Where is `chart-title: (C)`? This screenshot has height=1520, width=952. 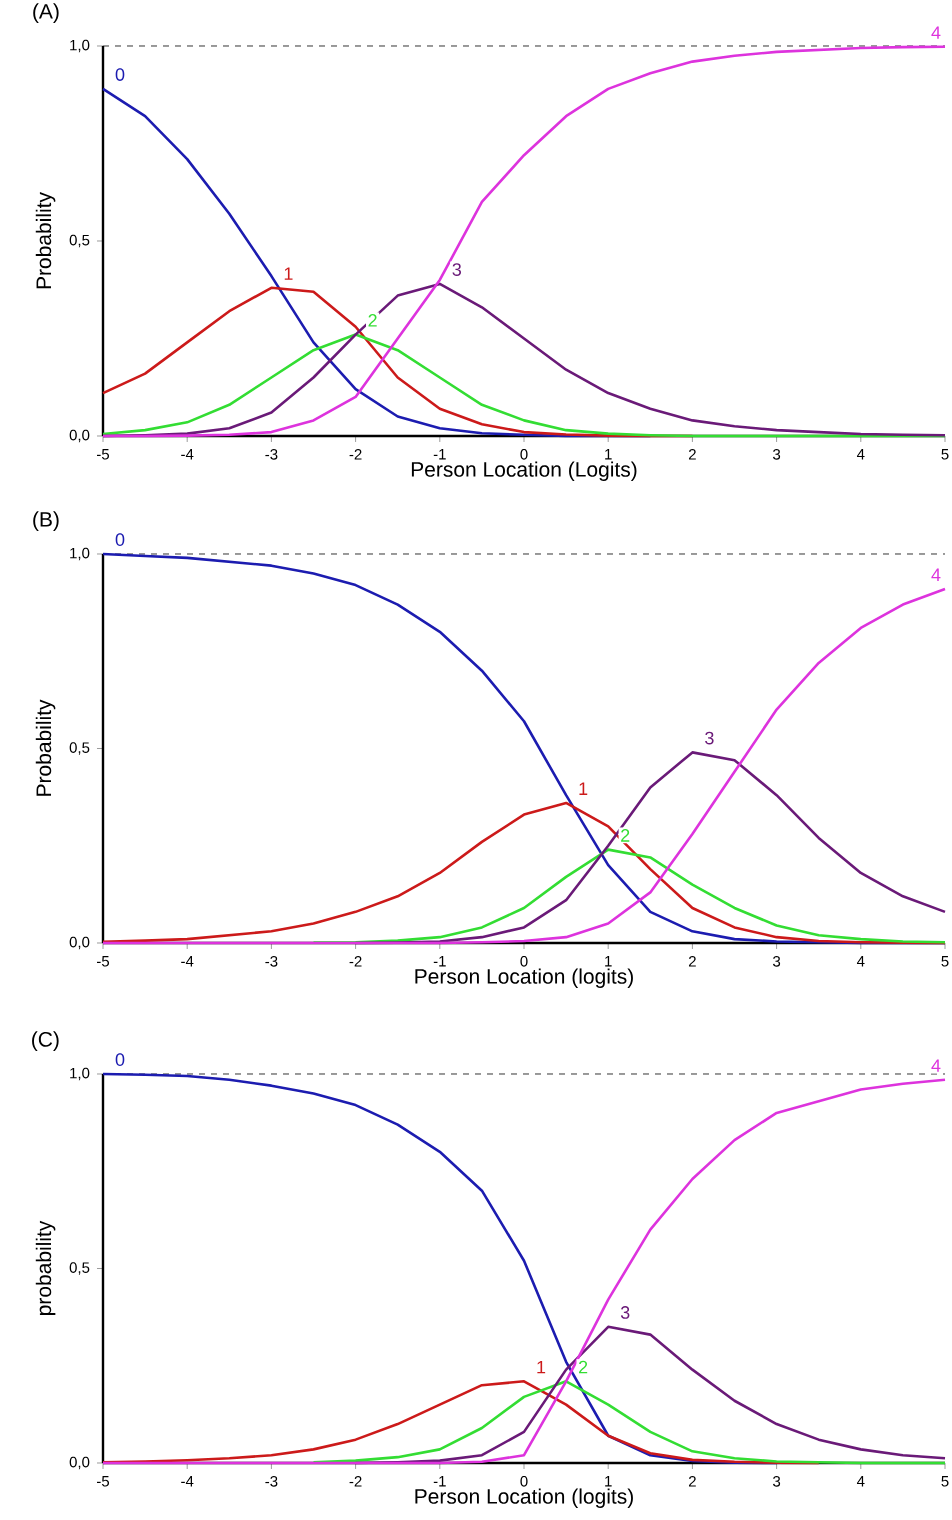
chart-title: (C) is located at coordinates (45, 1041).